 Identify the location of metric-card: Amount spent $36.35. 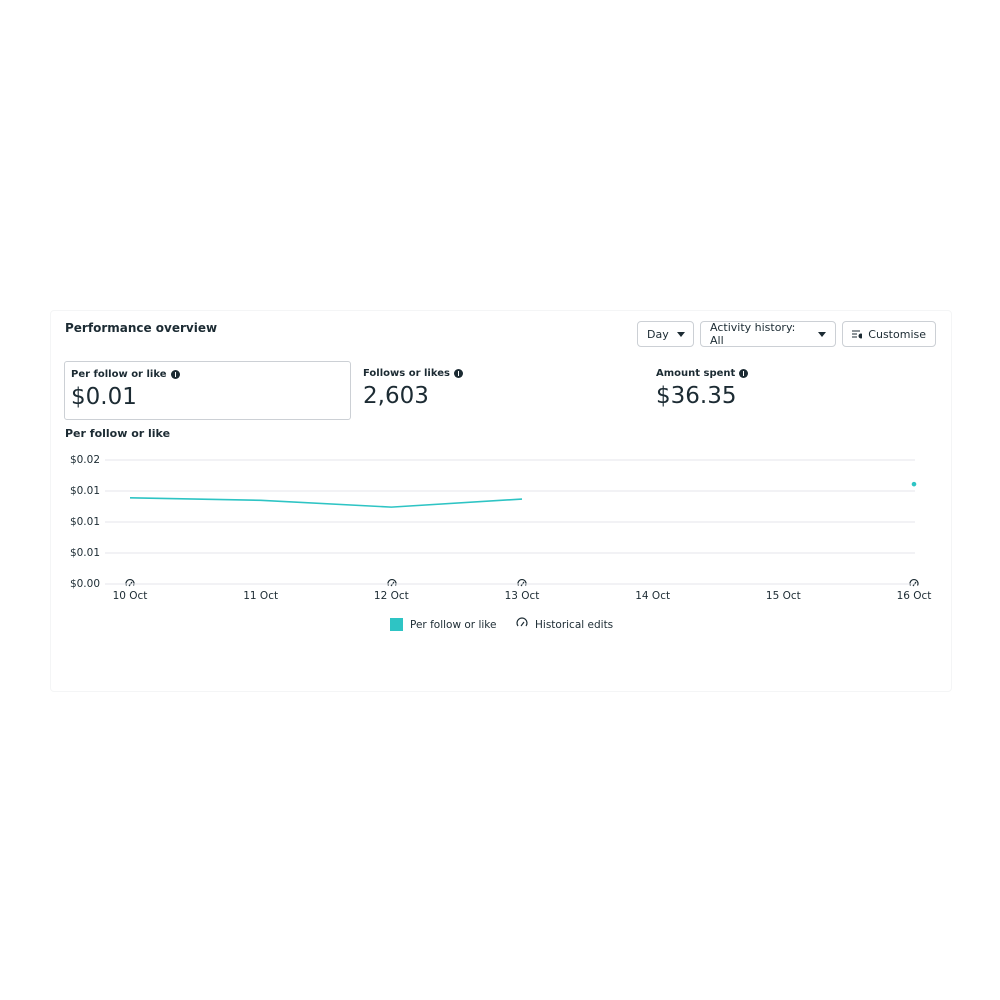
(793, 390).